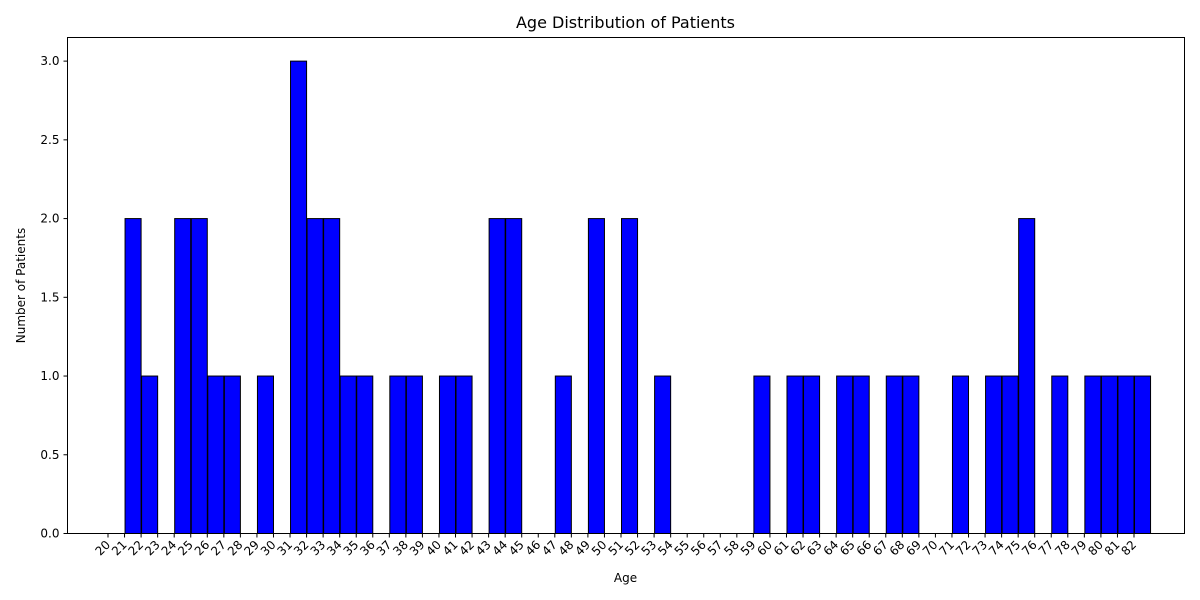  Describe the element at coordinates (625, 578) in the screenshot. I see `x-axis-title: Age` at that location.